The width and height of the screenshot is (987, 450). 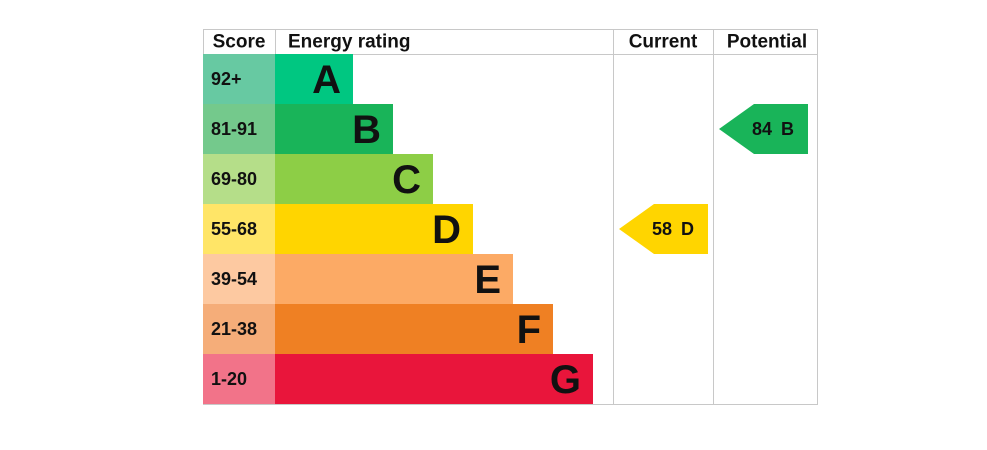 I want to click on rating-letter: F, so click(x=529, y=330).